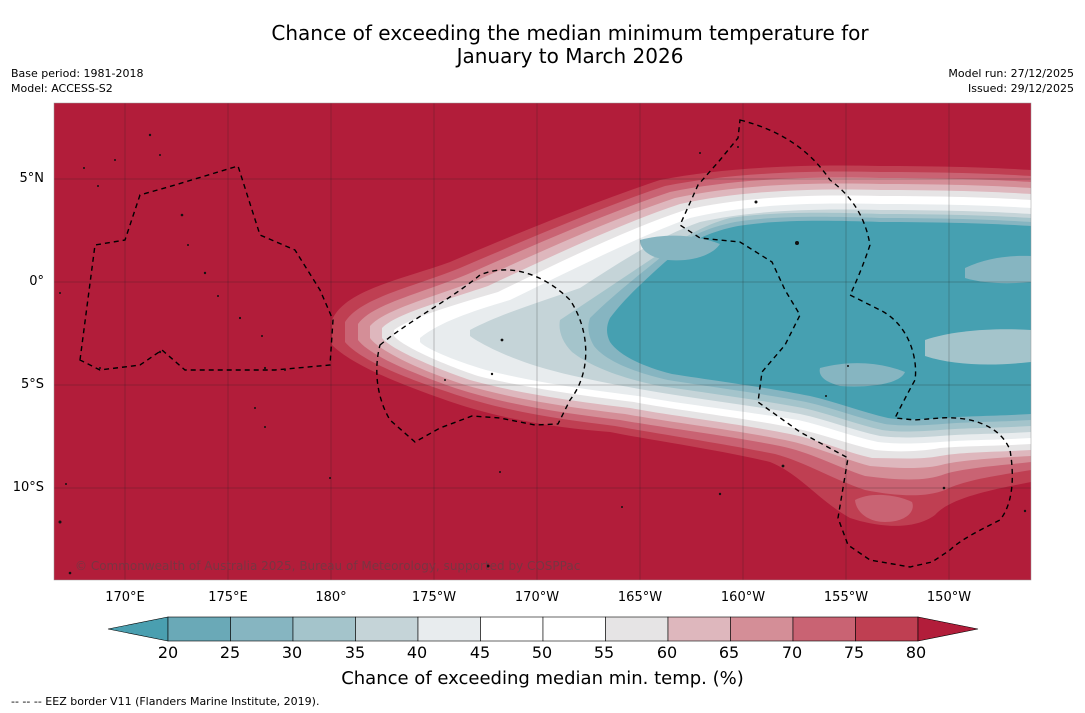 This screenshot has width=1085, height=713. Describe the element at coordinates (32, 384) in the screenshot. I see `lat-label-5s: 5°S` at that location.